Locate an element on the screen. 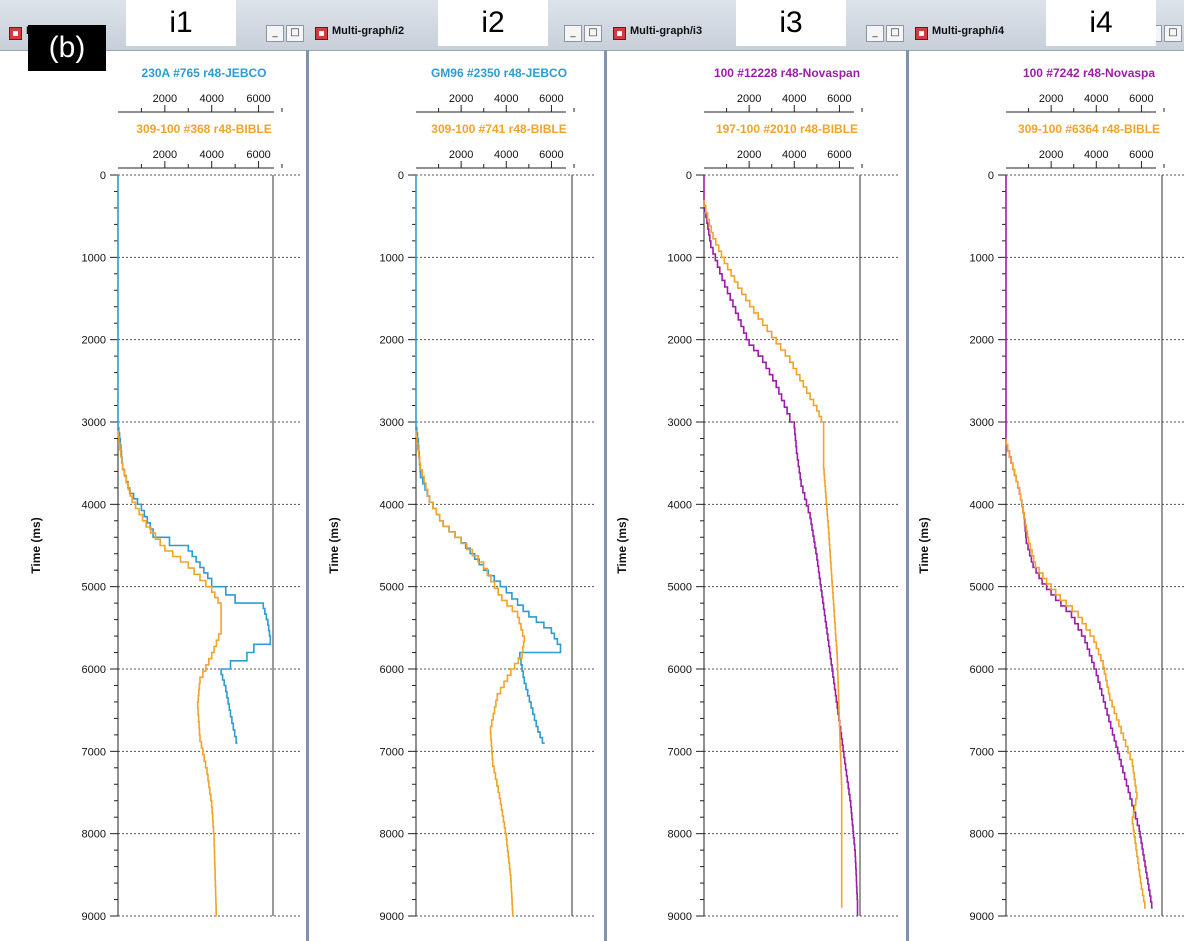 The image size is (1184, 941). legend-entry: 100 #12228 r48-Novaspan is located at coordinates (787, 73).